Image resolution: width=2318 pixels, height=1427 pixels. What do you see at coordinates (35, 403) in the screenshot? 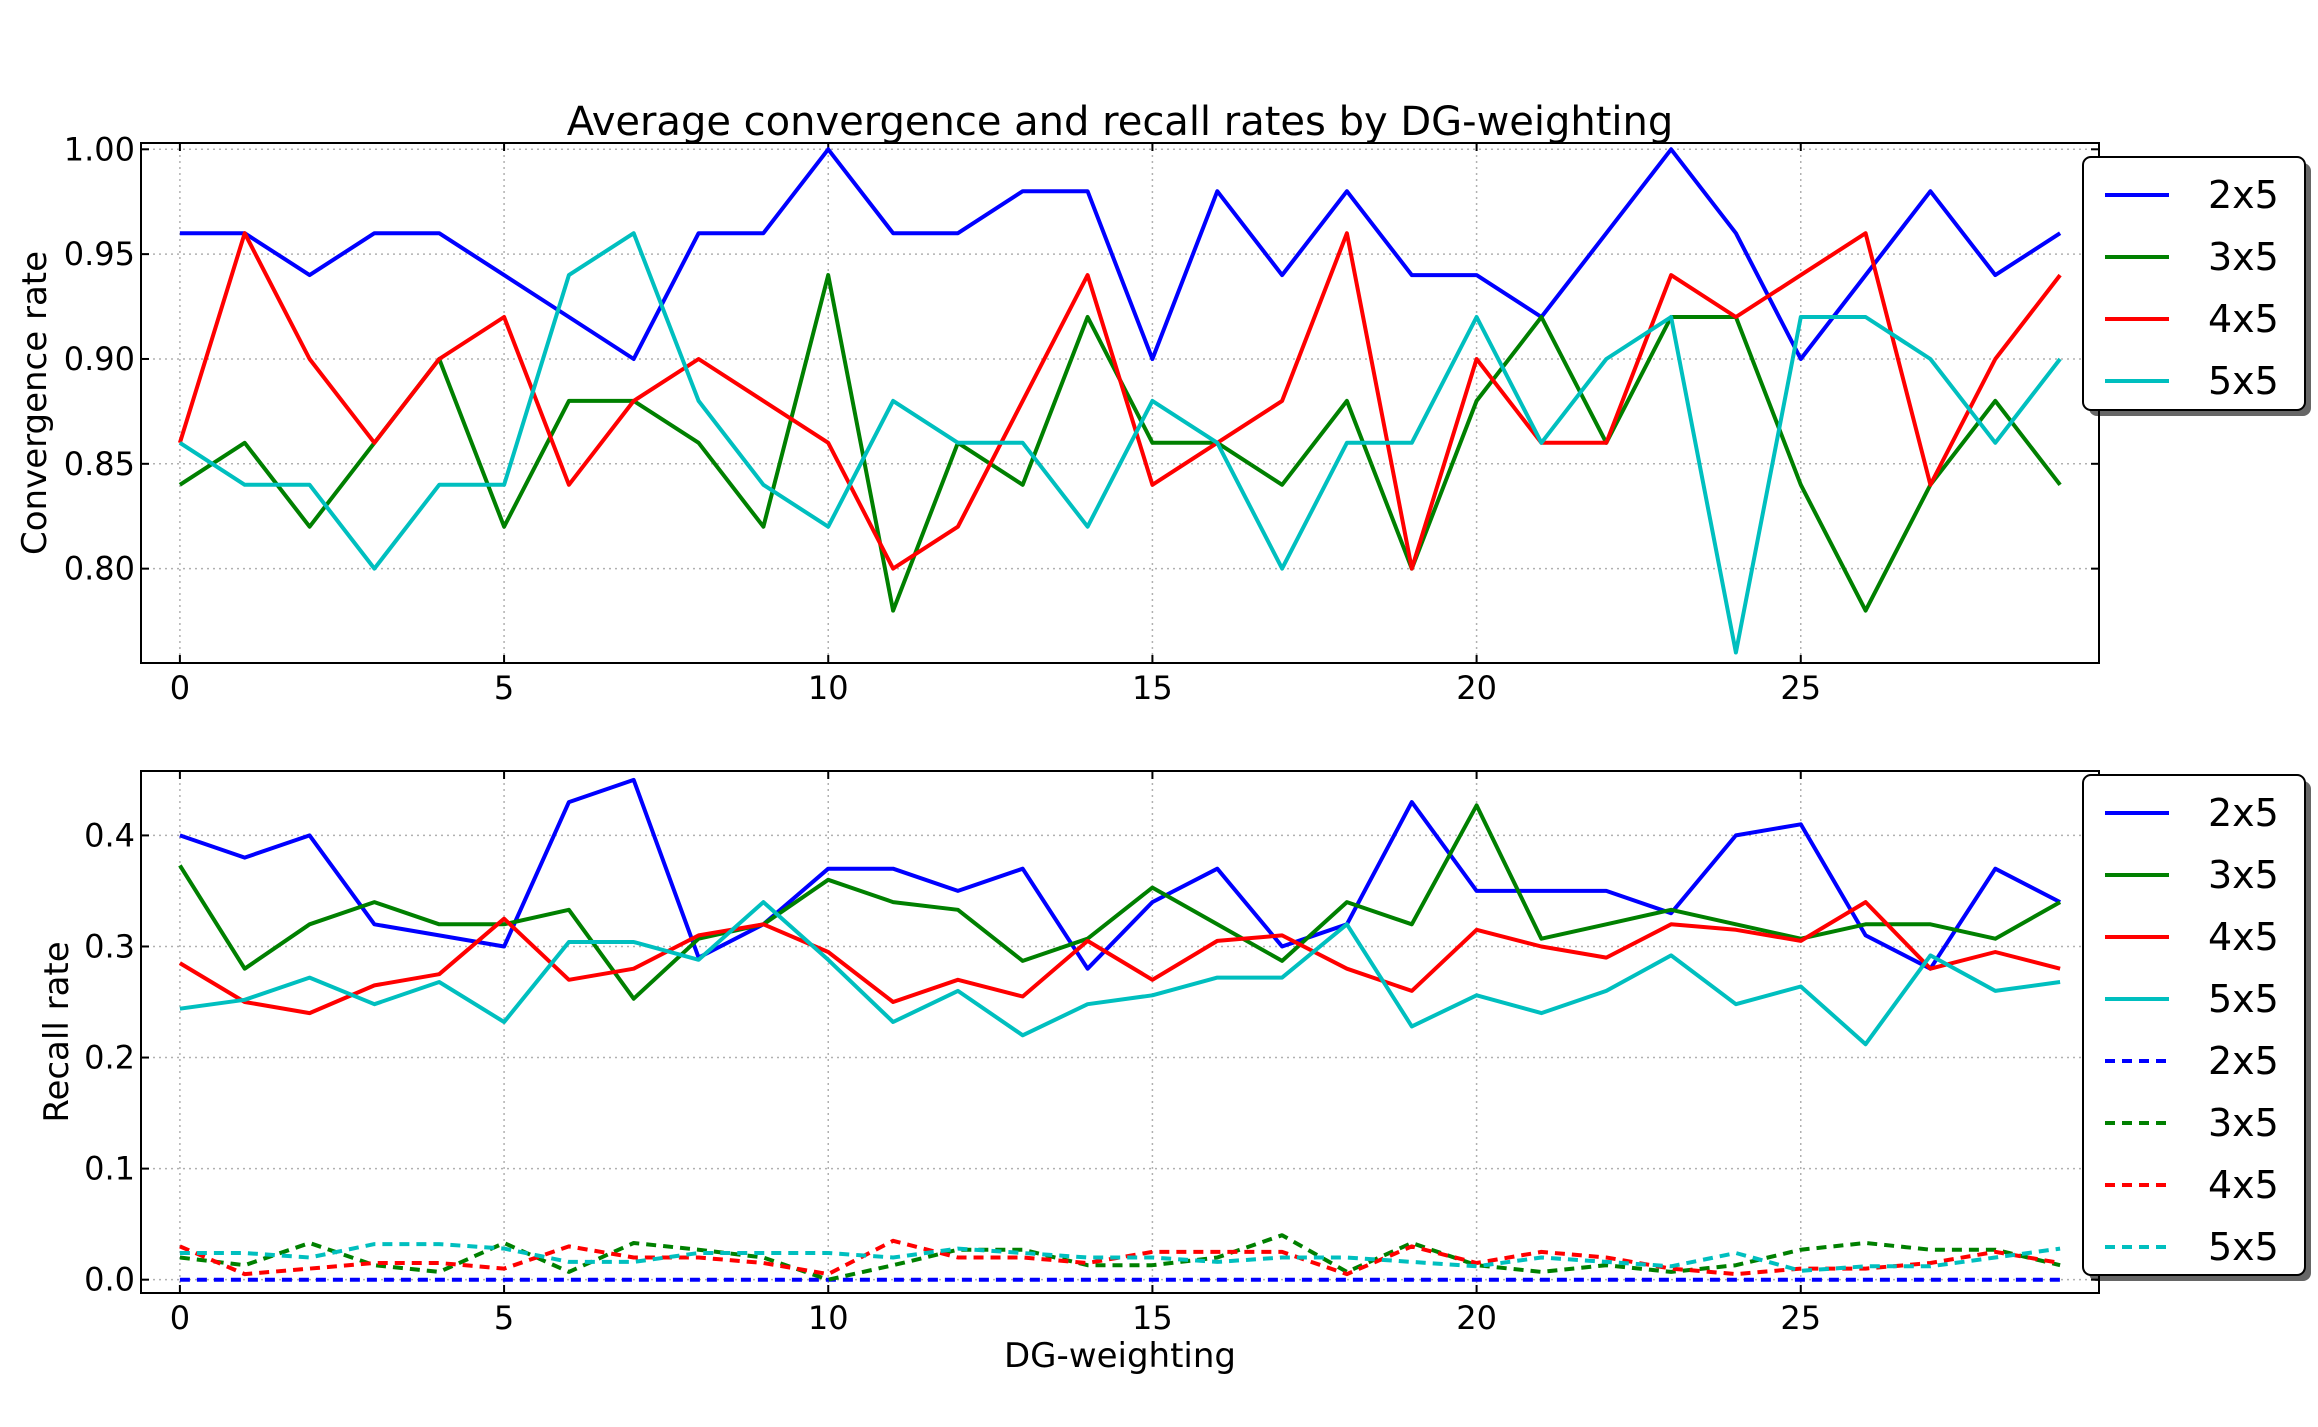
I see `y-axis-label: Convergence rate` at bounding box center [35, 403].